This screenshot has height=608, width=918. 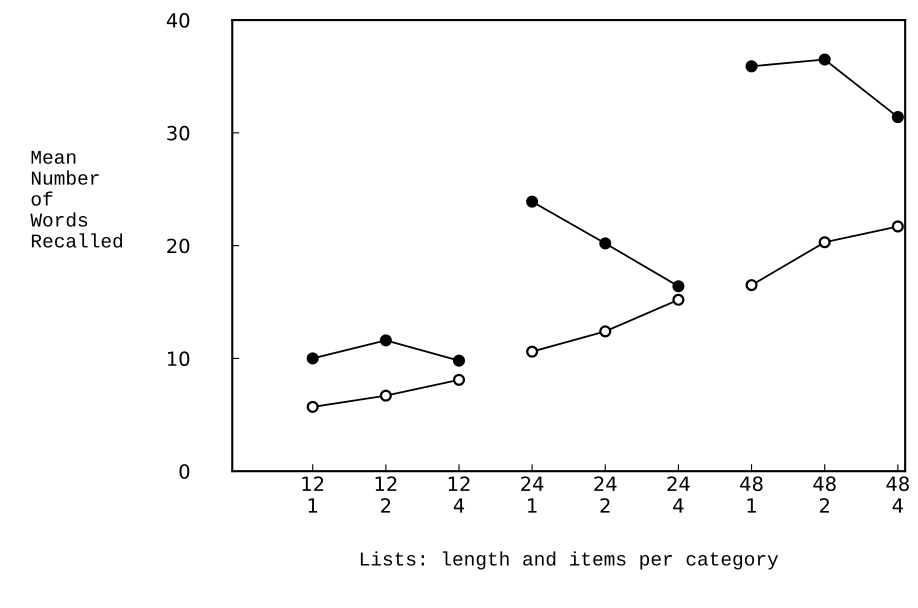 What do you see at coordinates (678, 494) in the screenshot?
I see `x-tick-label: 24 4` at bounding box center [678, 494].